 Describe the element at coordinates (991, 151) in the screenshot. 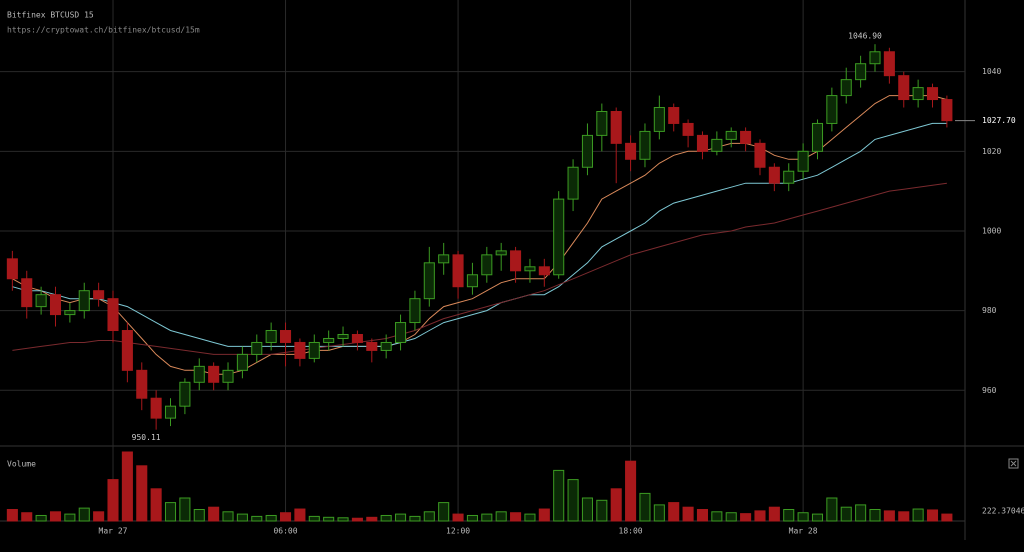

I see `y-tick-label: 1020` at that location.